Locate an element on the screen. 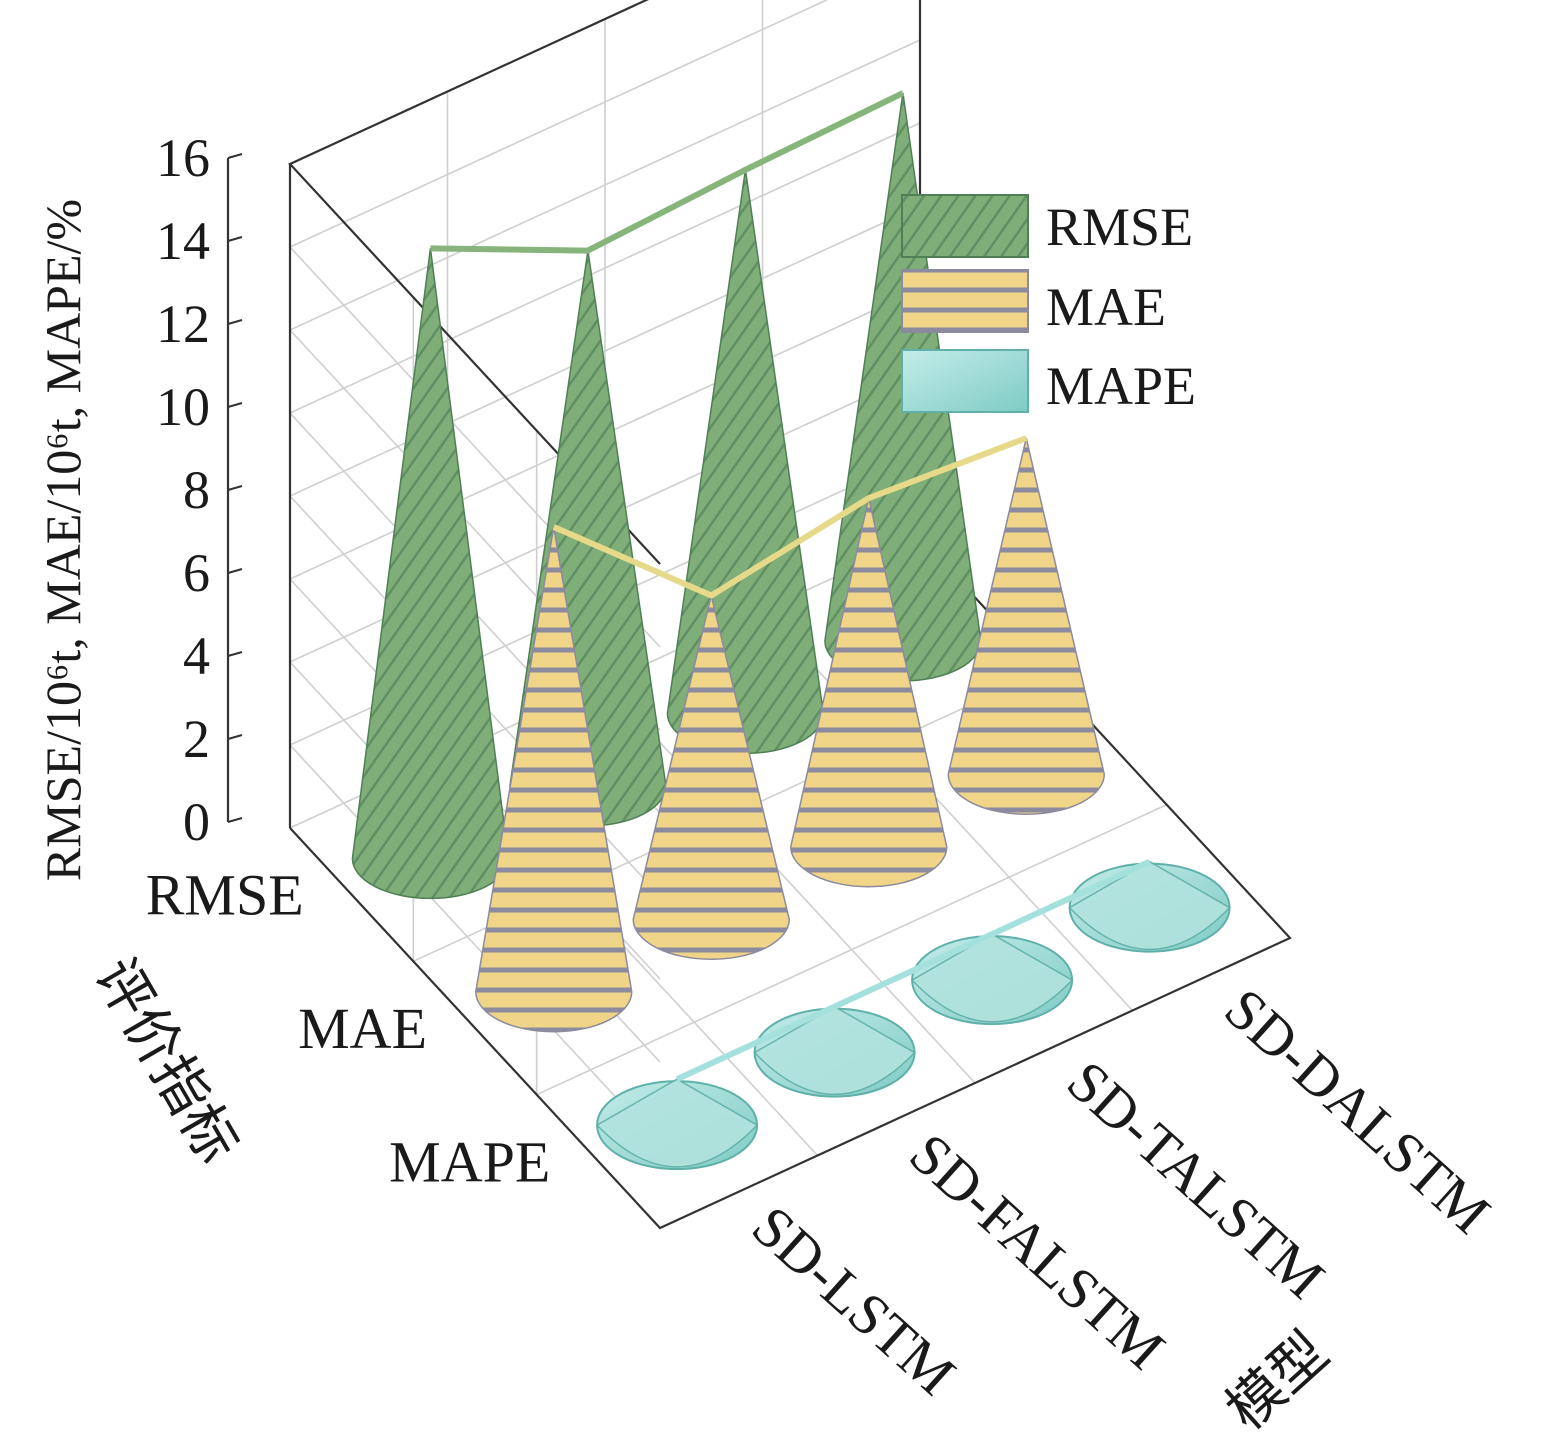 This screenshot has height=1454, width=1544. cone-mae-sd-talstm is located at coordinates (868, 692).